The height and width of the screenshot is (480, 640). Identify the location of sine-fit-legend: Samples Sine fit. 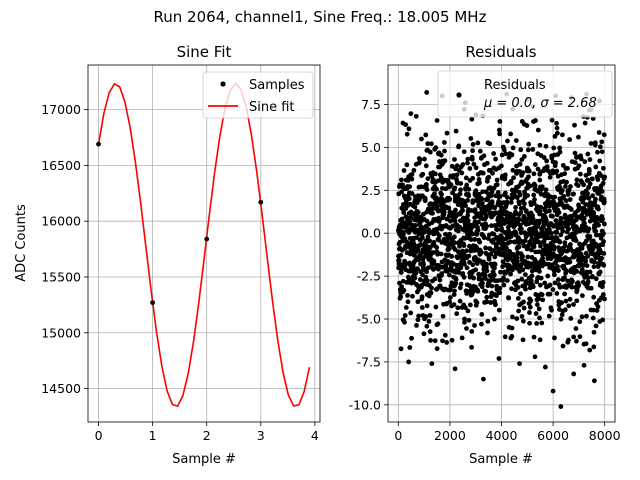
(258, 95).